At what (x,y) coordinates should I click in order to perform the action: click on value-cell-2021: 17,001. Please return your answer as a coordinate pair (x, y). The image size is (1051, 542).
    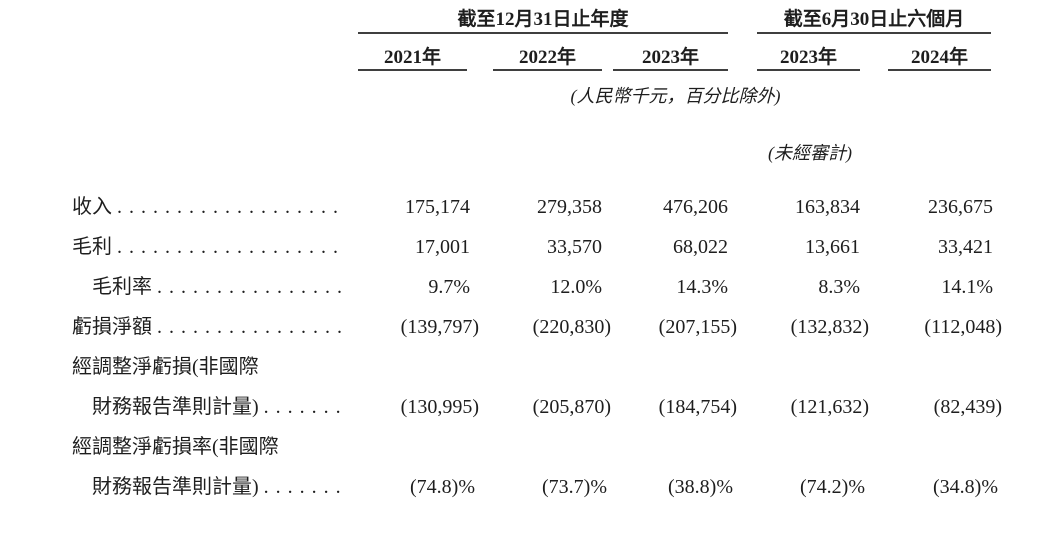
    Looking at the image, I should click on (442, 247).